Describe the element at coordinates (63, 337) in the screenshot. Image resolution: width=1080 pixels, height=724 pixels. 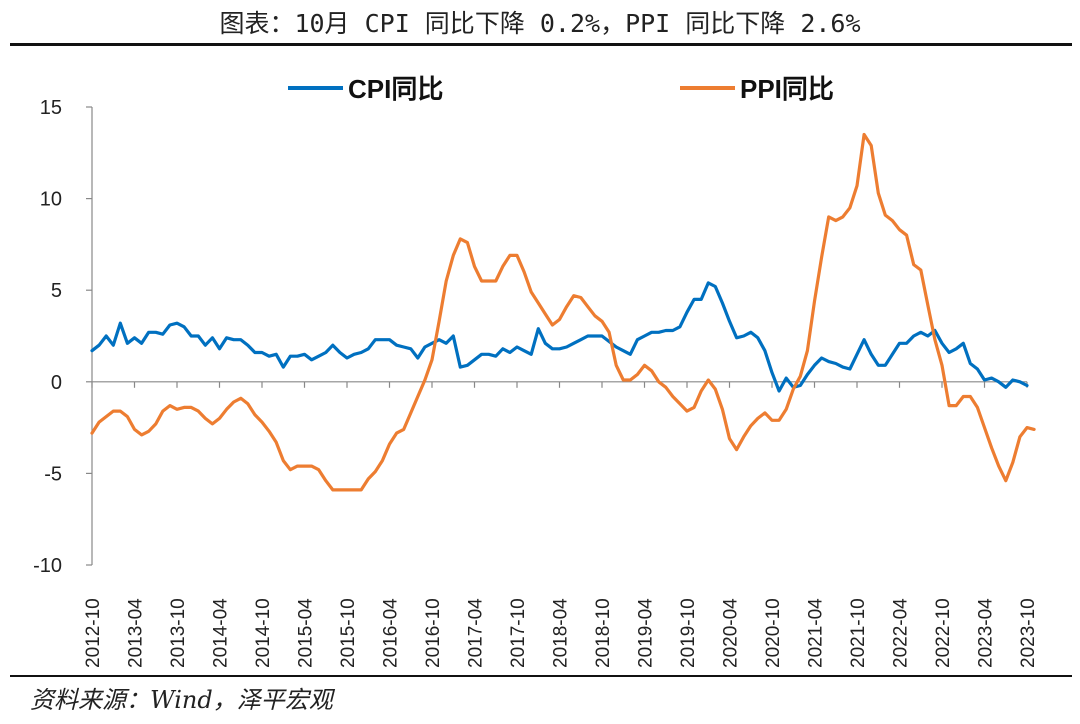
I see `y-axis: -10 -5 0 5 10 15` at that location.